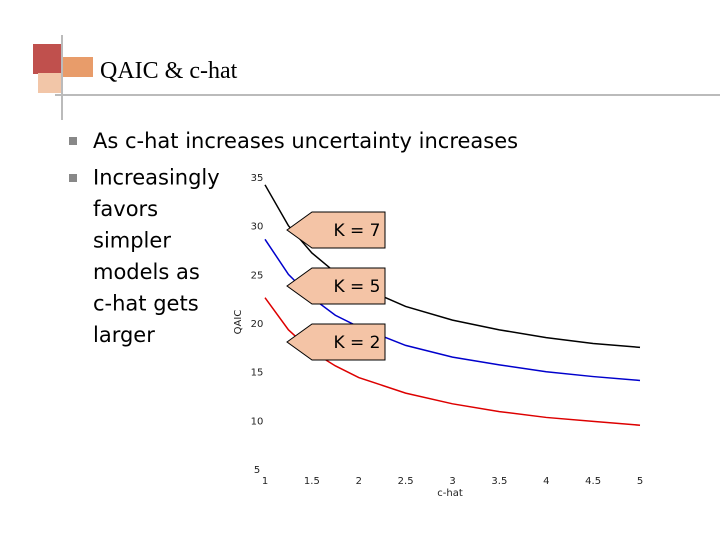 The height and width of the screenshot is (540, 720). Describe the element at coordinates (257, 178) in the screenshot. I see `y-tick-label: 35` at that location.